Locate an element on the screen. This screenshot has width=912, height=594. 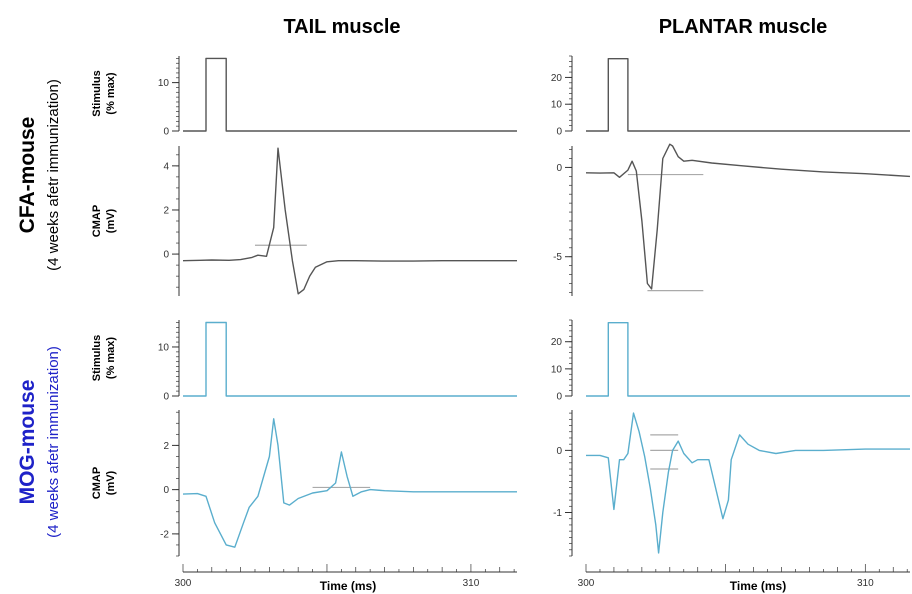
row-title-cfa: CFA-mouse is located at coordinates (27, 175).